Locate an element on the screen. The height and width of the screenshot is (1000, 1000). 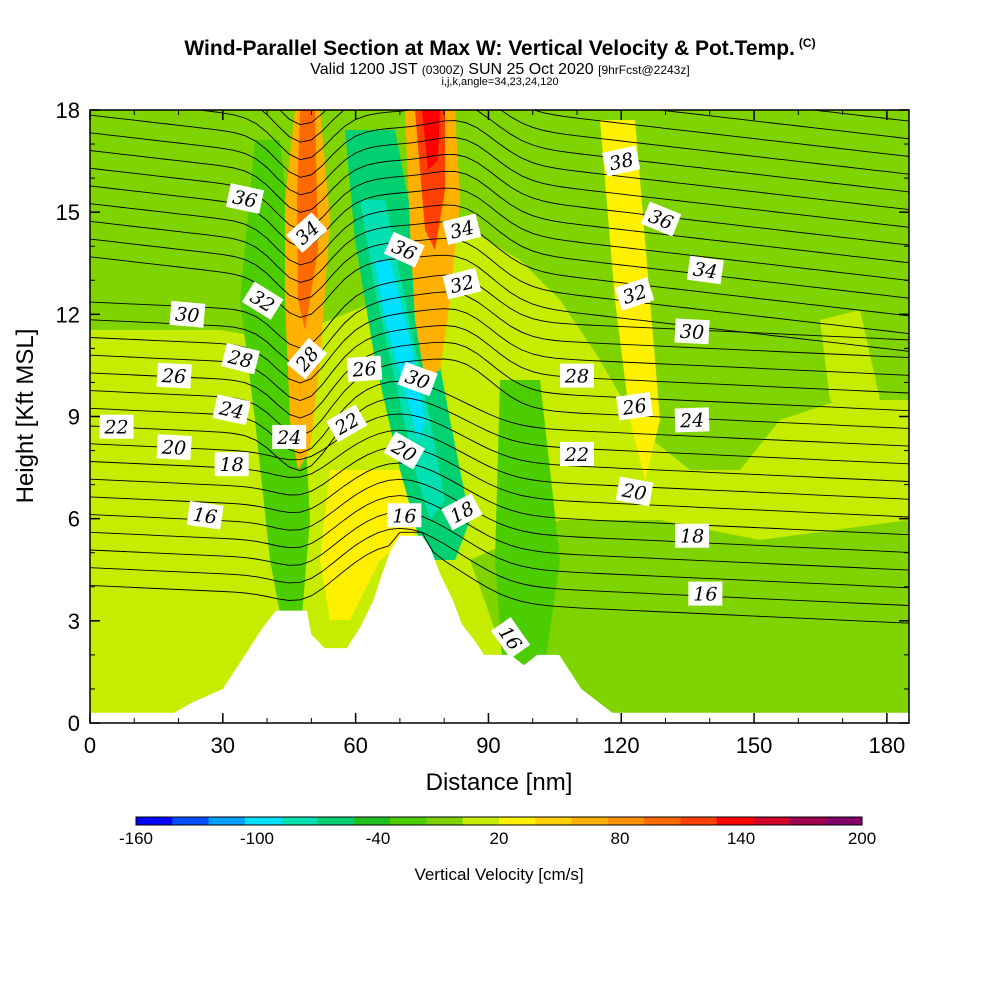
colorbar-tick-label: 140 is located at coordinates (741, 838).